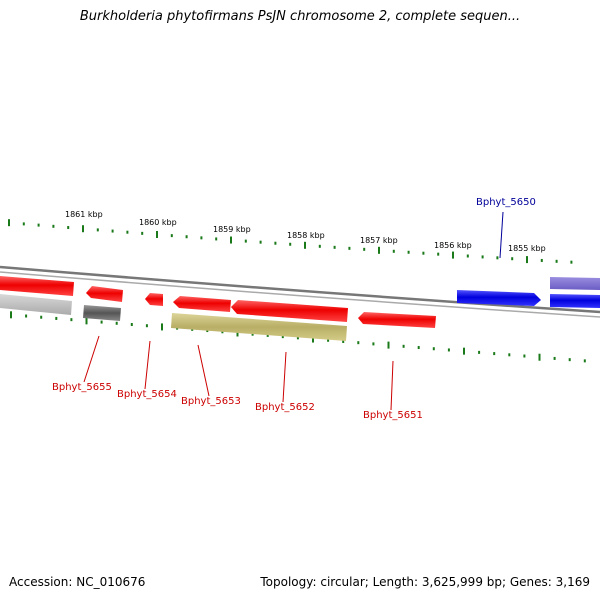  Describe the element at coordinates (259, 327) in the screenshot. I see `gene-bar-olive` at that location.